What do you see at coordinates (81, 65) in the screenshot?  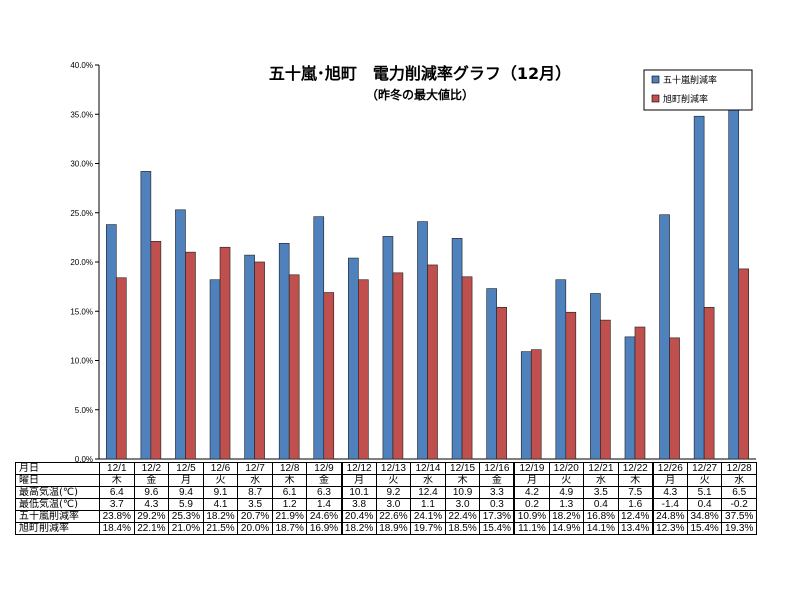 I see `y-tick-label: 40.0%` at bounding box center [81, 65].